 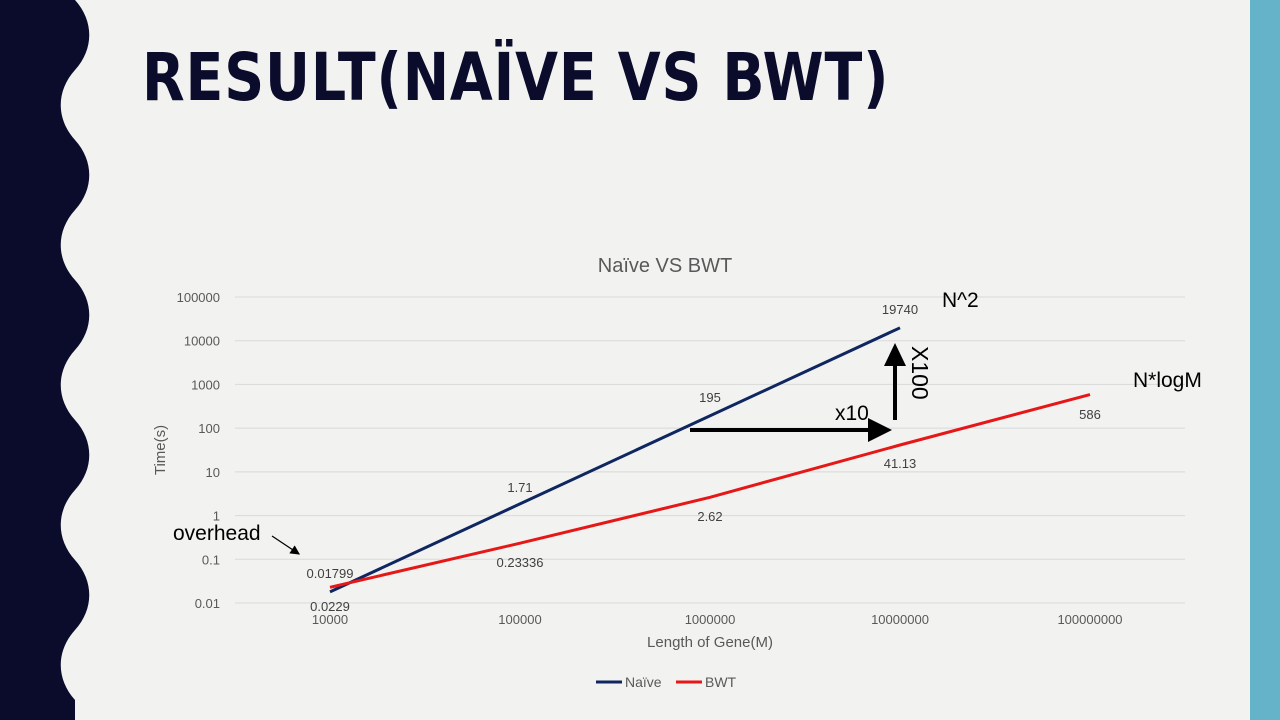 I want to click on x-tick-label: 100000000, so click(x=1089, y=619).